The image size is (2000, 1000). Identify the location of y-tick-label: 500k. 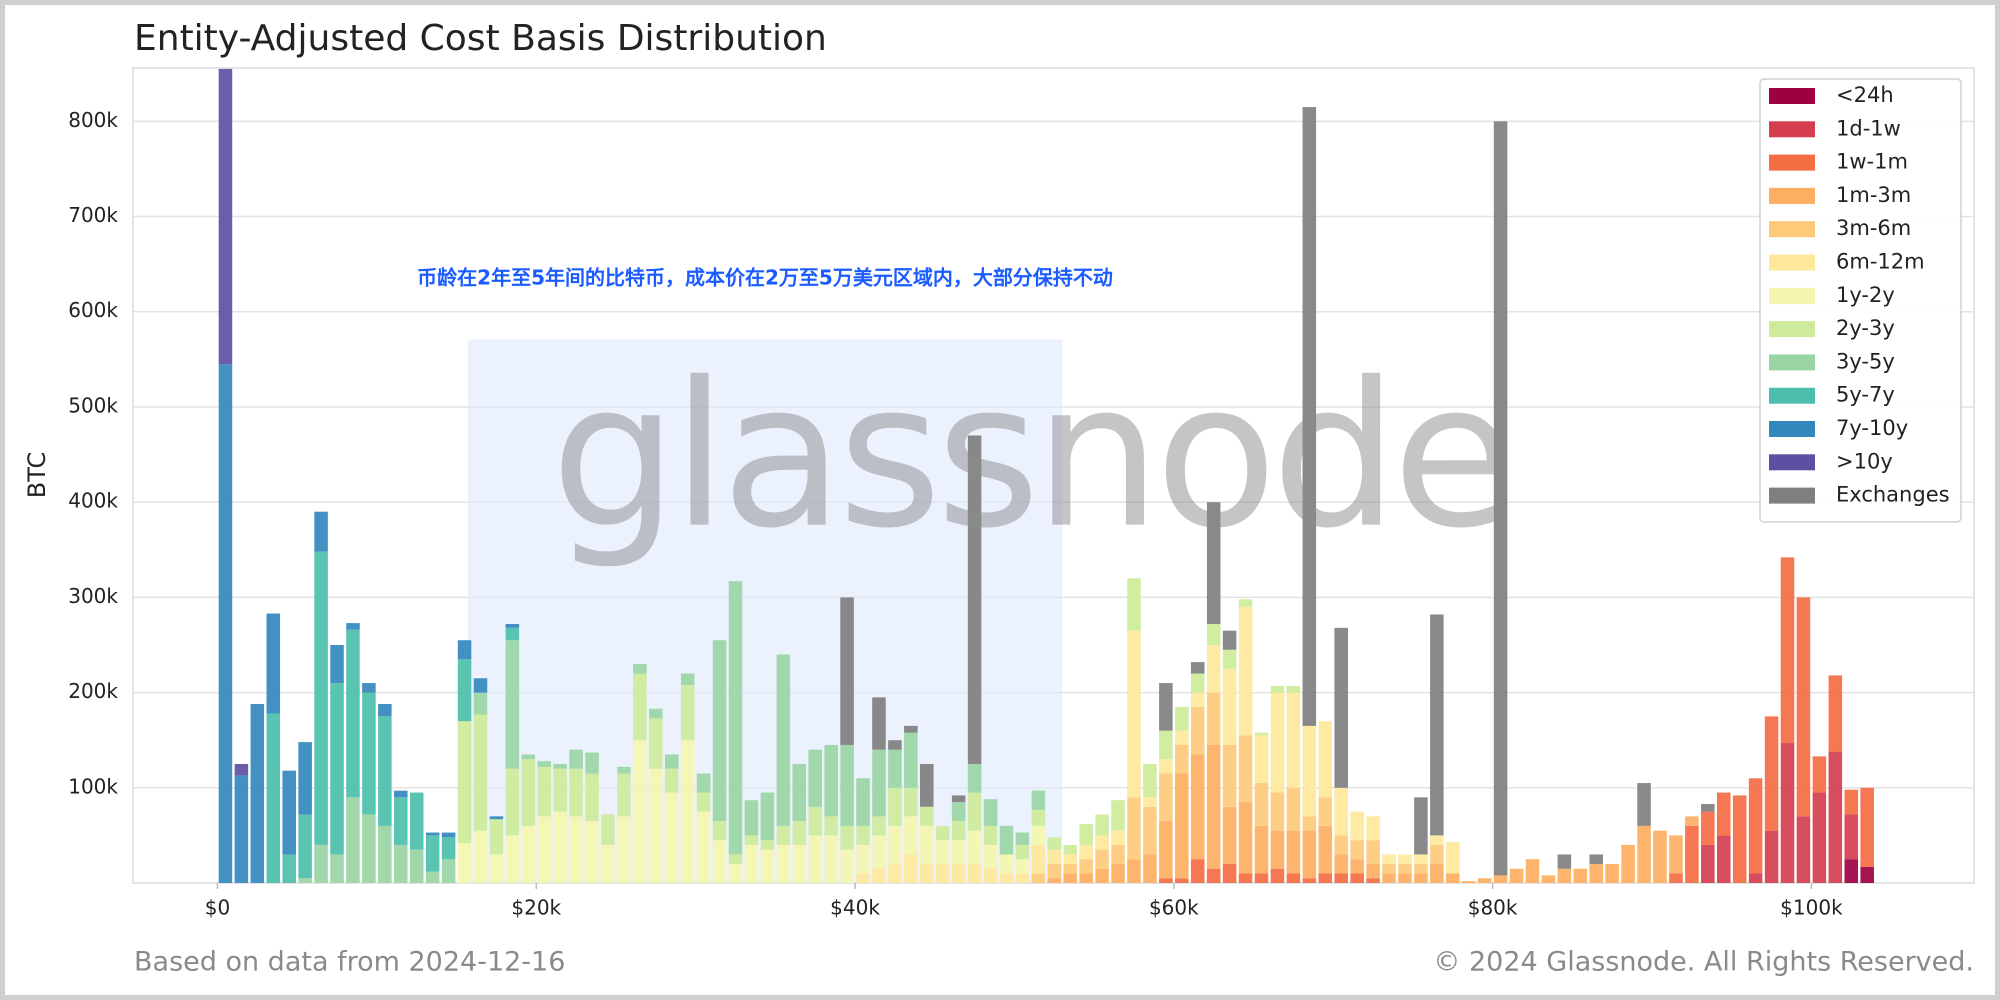
(93, 405).